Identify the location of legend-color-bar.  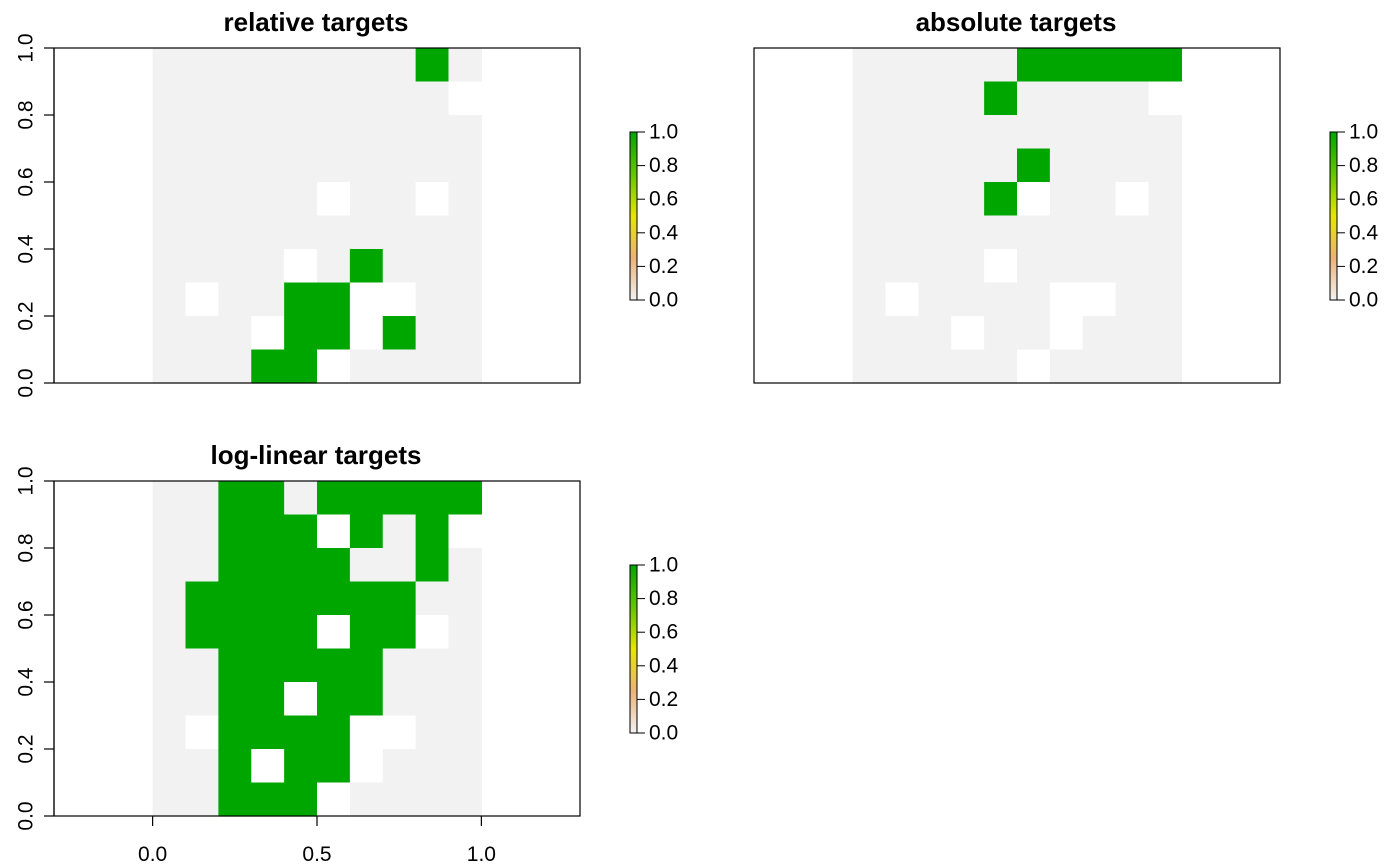
(633, 216).